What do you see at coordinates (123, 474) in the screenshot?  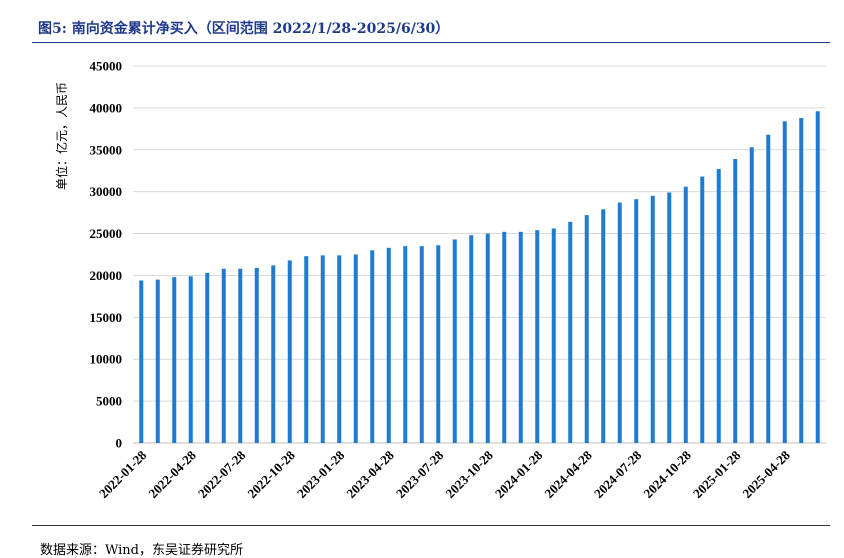 I see `x-tick-label: 2022-01-28` at bounding box center [123, 474].